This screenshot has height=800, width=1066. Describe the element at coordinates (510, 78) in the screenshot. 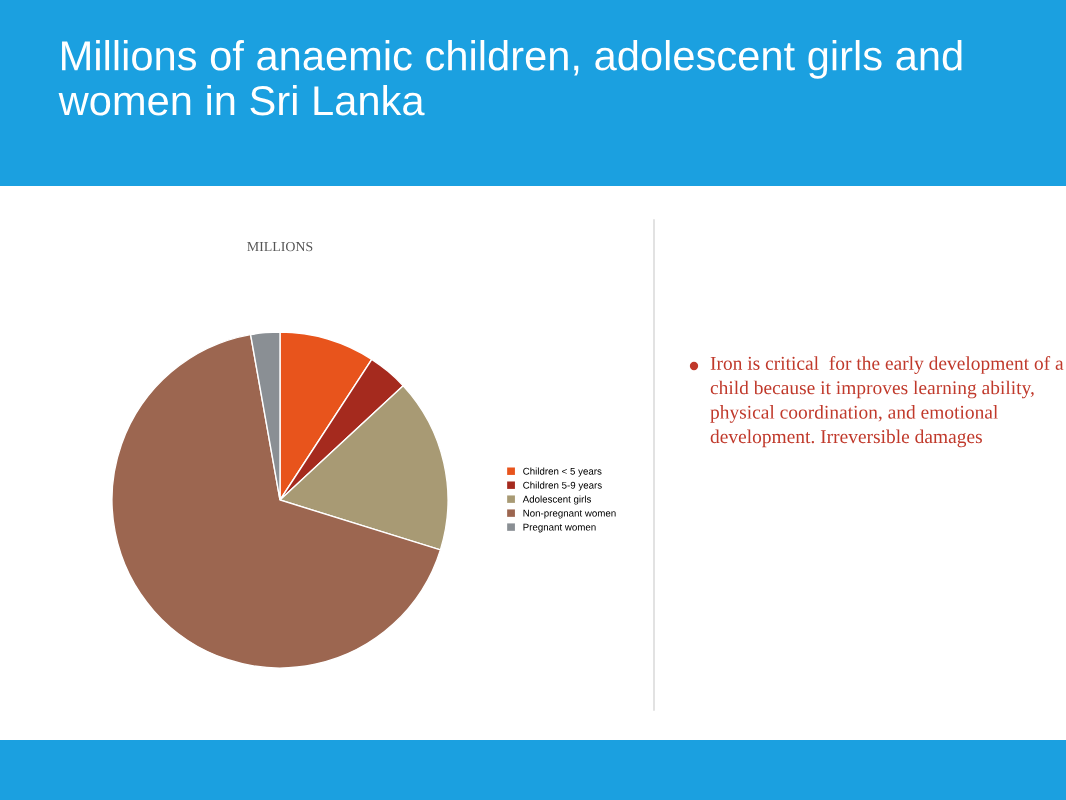

I see `chart-title: Millions of anaemic children, adolescent girls and women in Sri Lanka` at that location.